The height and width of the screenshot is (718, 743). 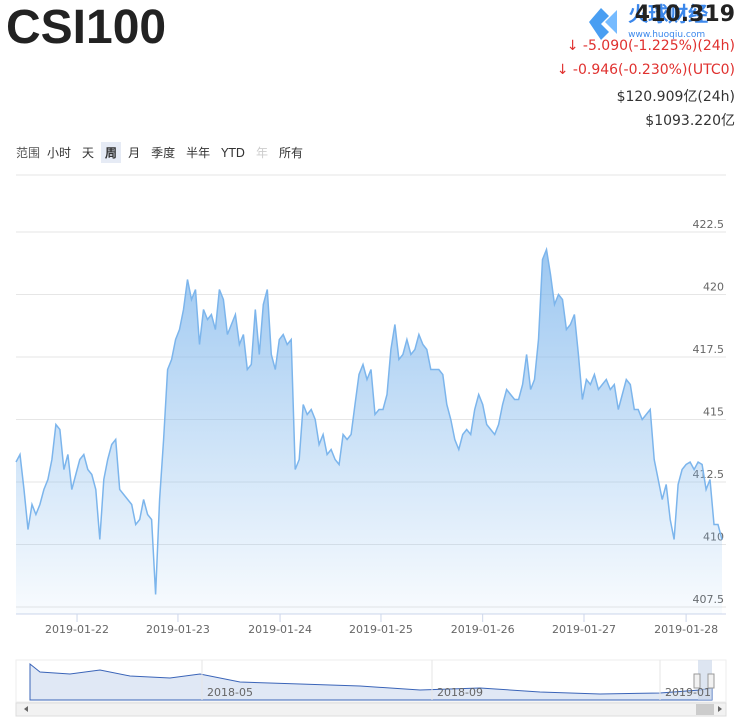 I want to click on watermark-title: 火球财经, so click(x=668, y=14).